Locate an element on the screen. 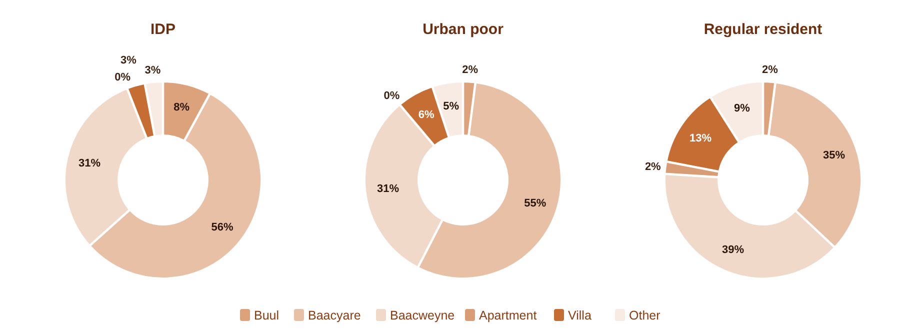 The width and height of the screenshot is (916, 333). data-label: 13% is located at coordinates (701, 138).